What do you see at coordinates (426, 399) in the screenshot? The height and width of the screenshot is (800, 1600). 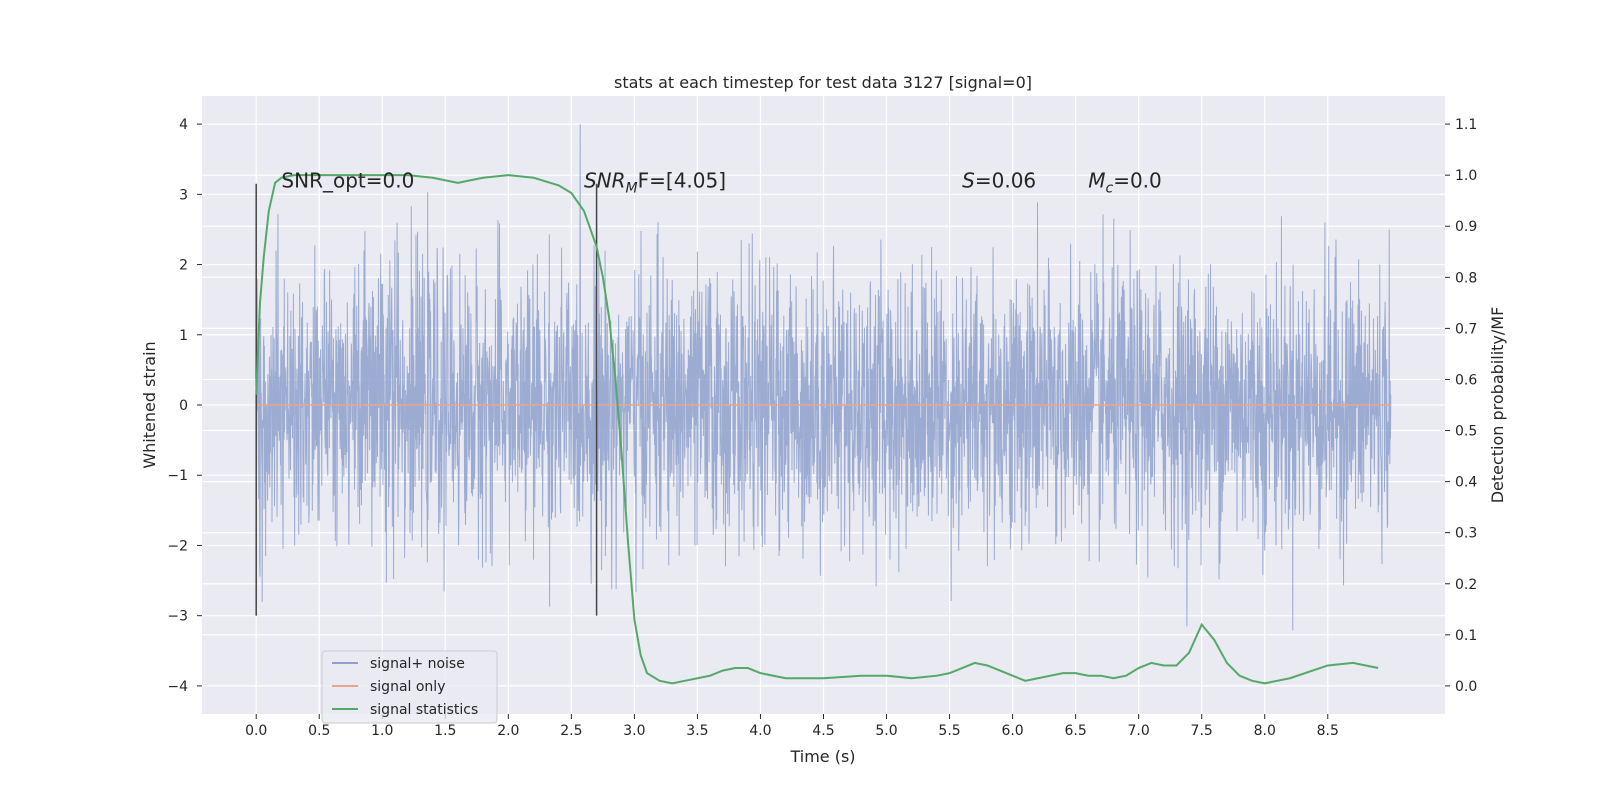 I see `event-markers` at bounding box center [426, 399].